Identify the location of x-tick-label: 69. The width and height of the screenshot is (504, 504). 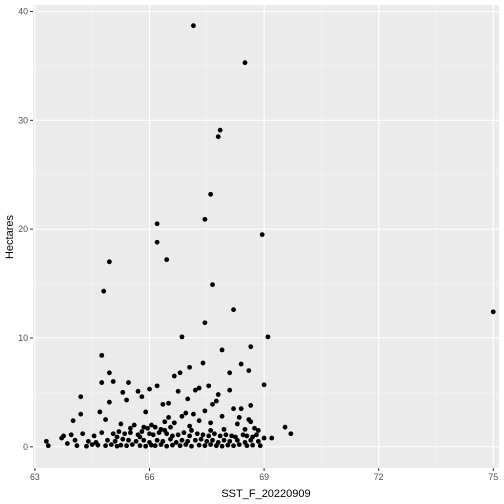
(264, 477).